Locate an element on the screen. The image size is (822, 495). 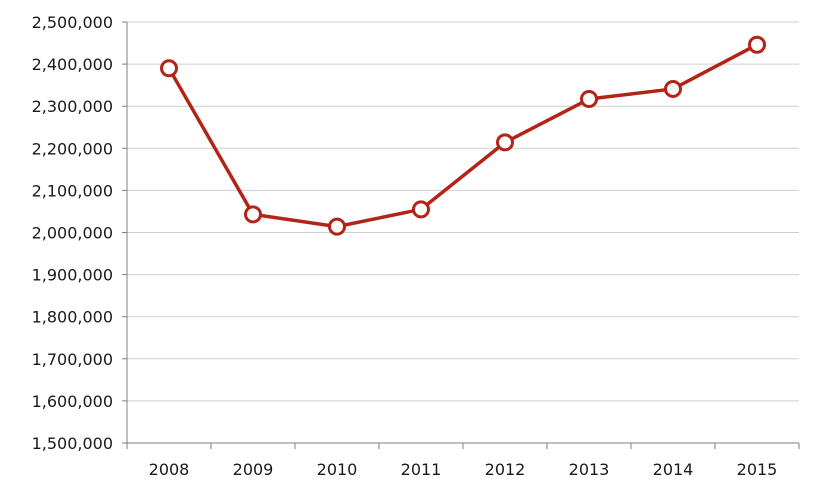
x-tick-label: 2009 is located at coordinates (253, 469).